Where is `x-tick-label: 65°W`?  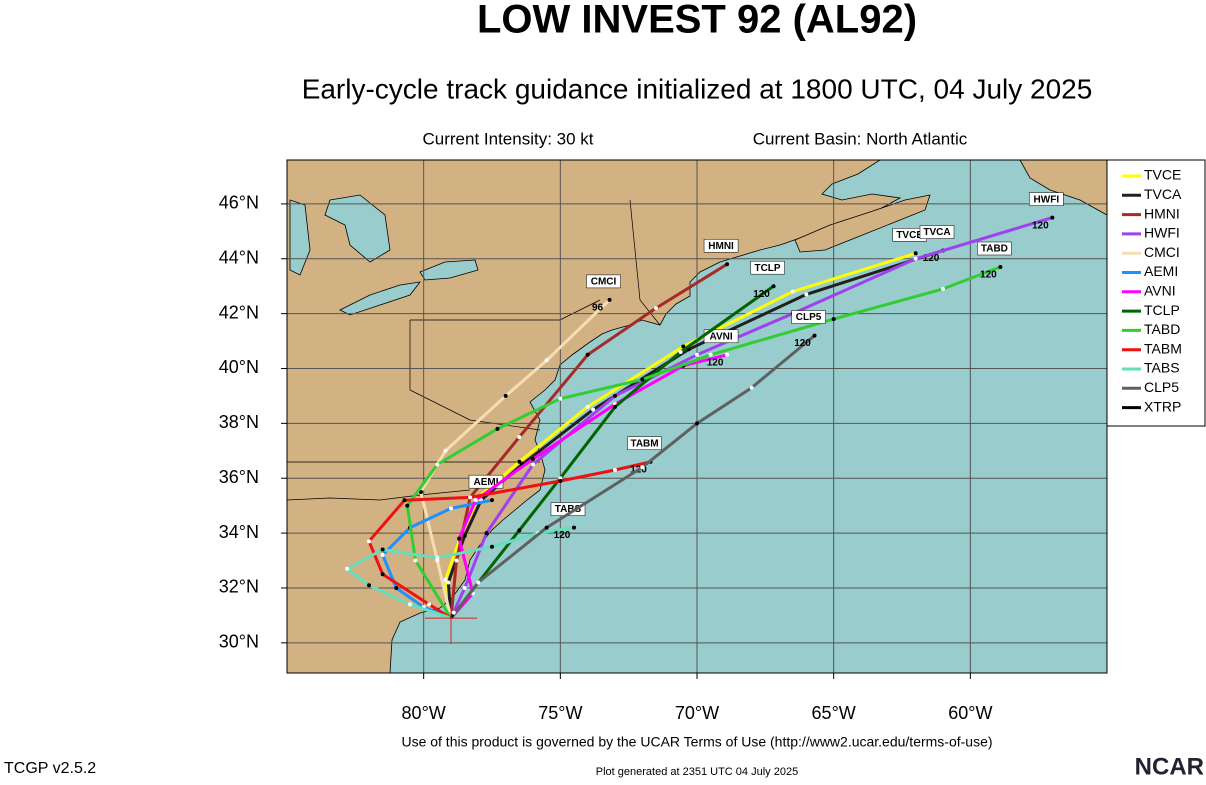 x-tick-label: 65°W is located at coordinates (834, 713).